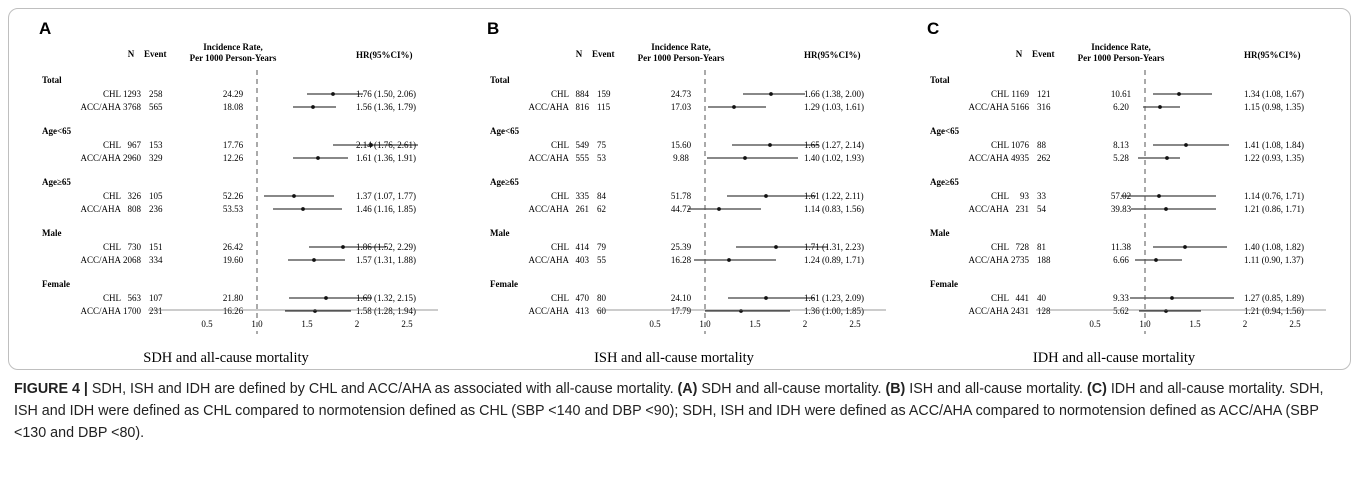 This screenshot has width=1357, height=500. Describe the element at coordinates (233, 107) in the screenshot. I see `panel-a-row-rate: 18.08` at that location.